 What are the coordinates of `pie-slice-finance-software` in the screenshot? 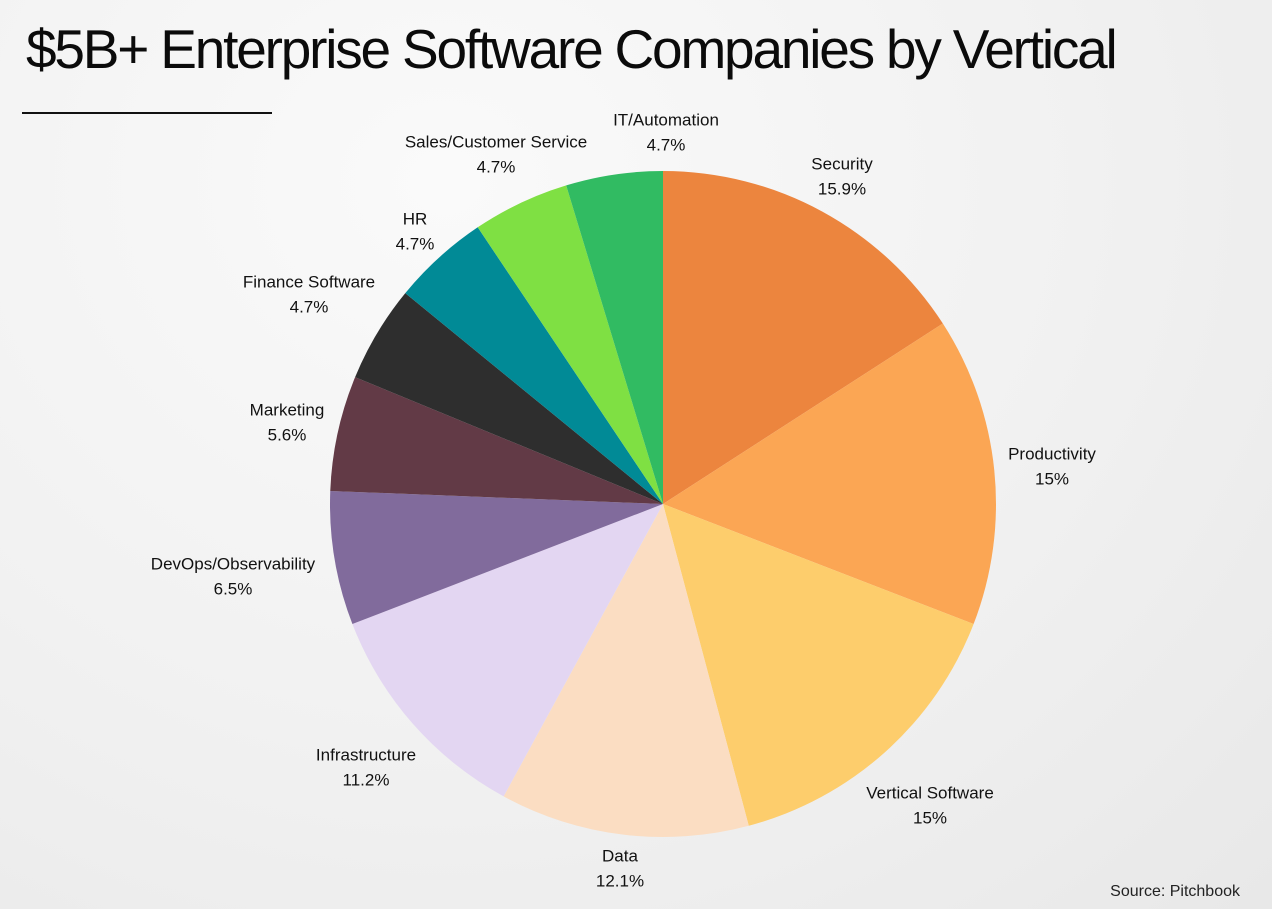 It's located at (509, 398).